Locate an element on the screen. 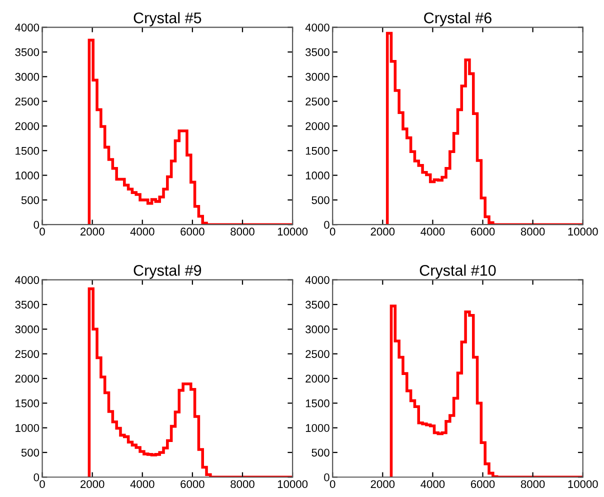  chart-title: Crystal #10 is located at coordinates (458, 271).